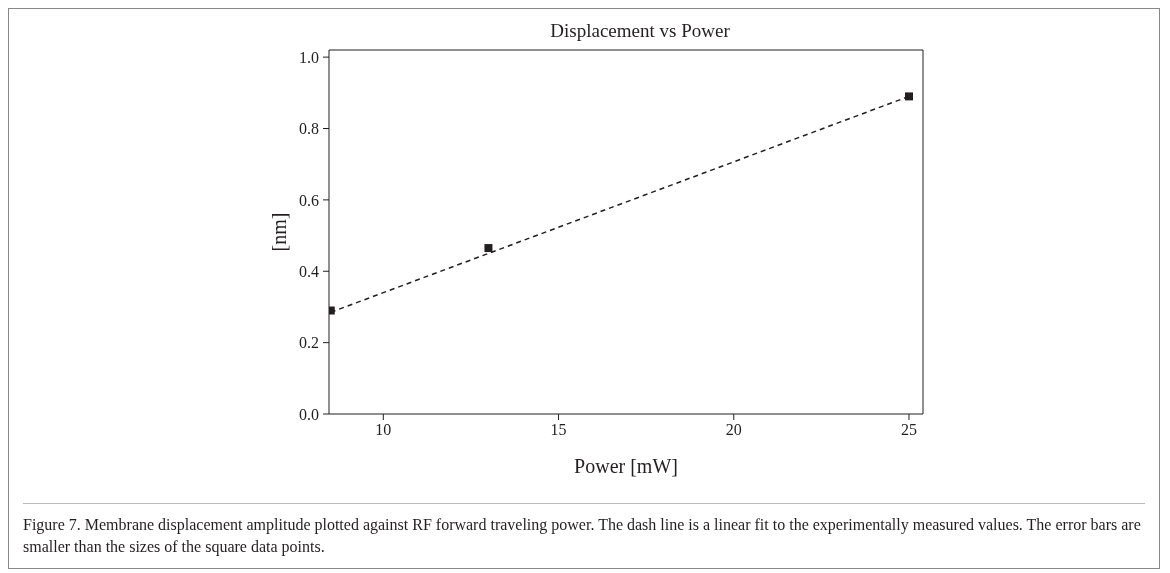  What do you see at coordinates (626, 466) in the screenshot?
I see `x-axis-title: Power [mW]` at bounding box center [626, 466].